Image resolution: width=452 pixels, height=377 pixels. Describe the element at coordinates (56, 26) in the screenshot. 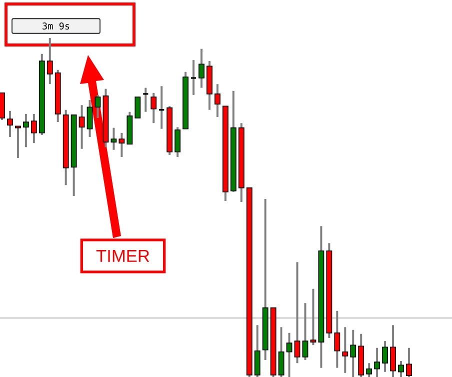

I see `text: 3m 9s` at that location.